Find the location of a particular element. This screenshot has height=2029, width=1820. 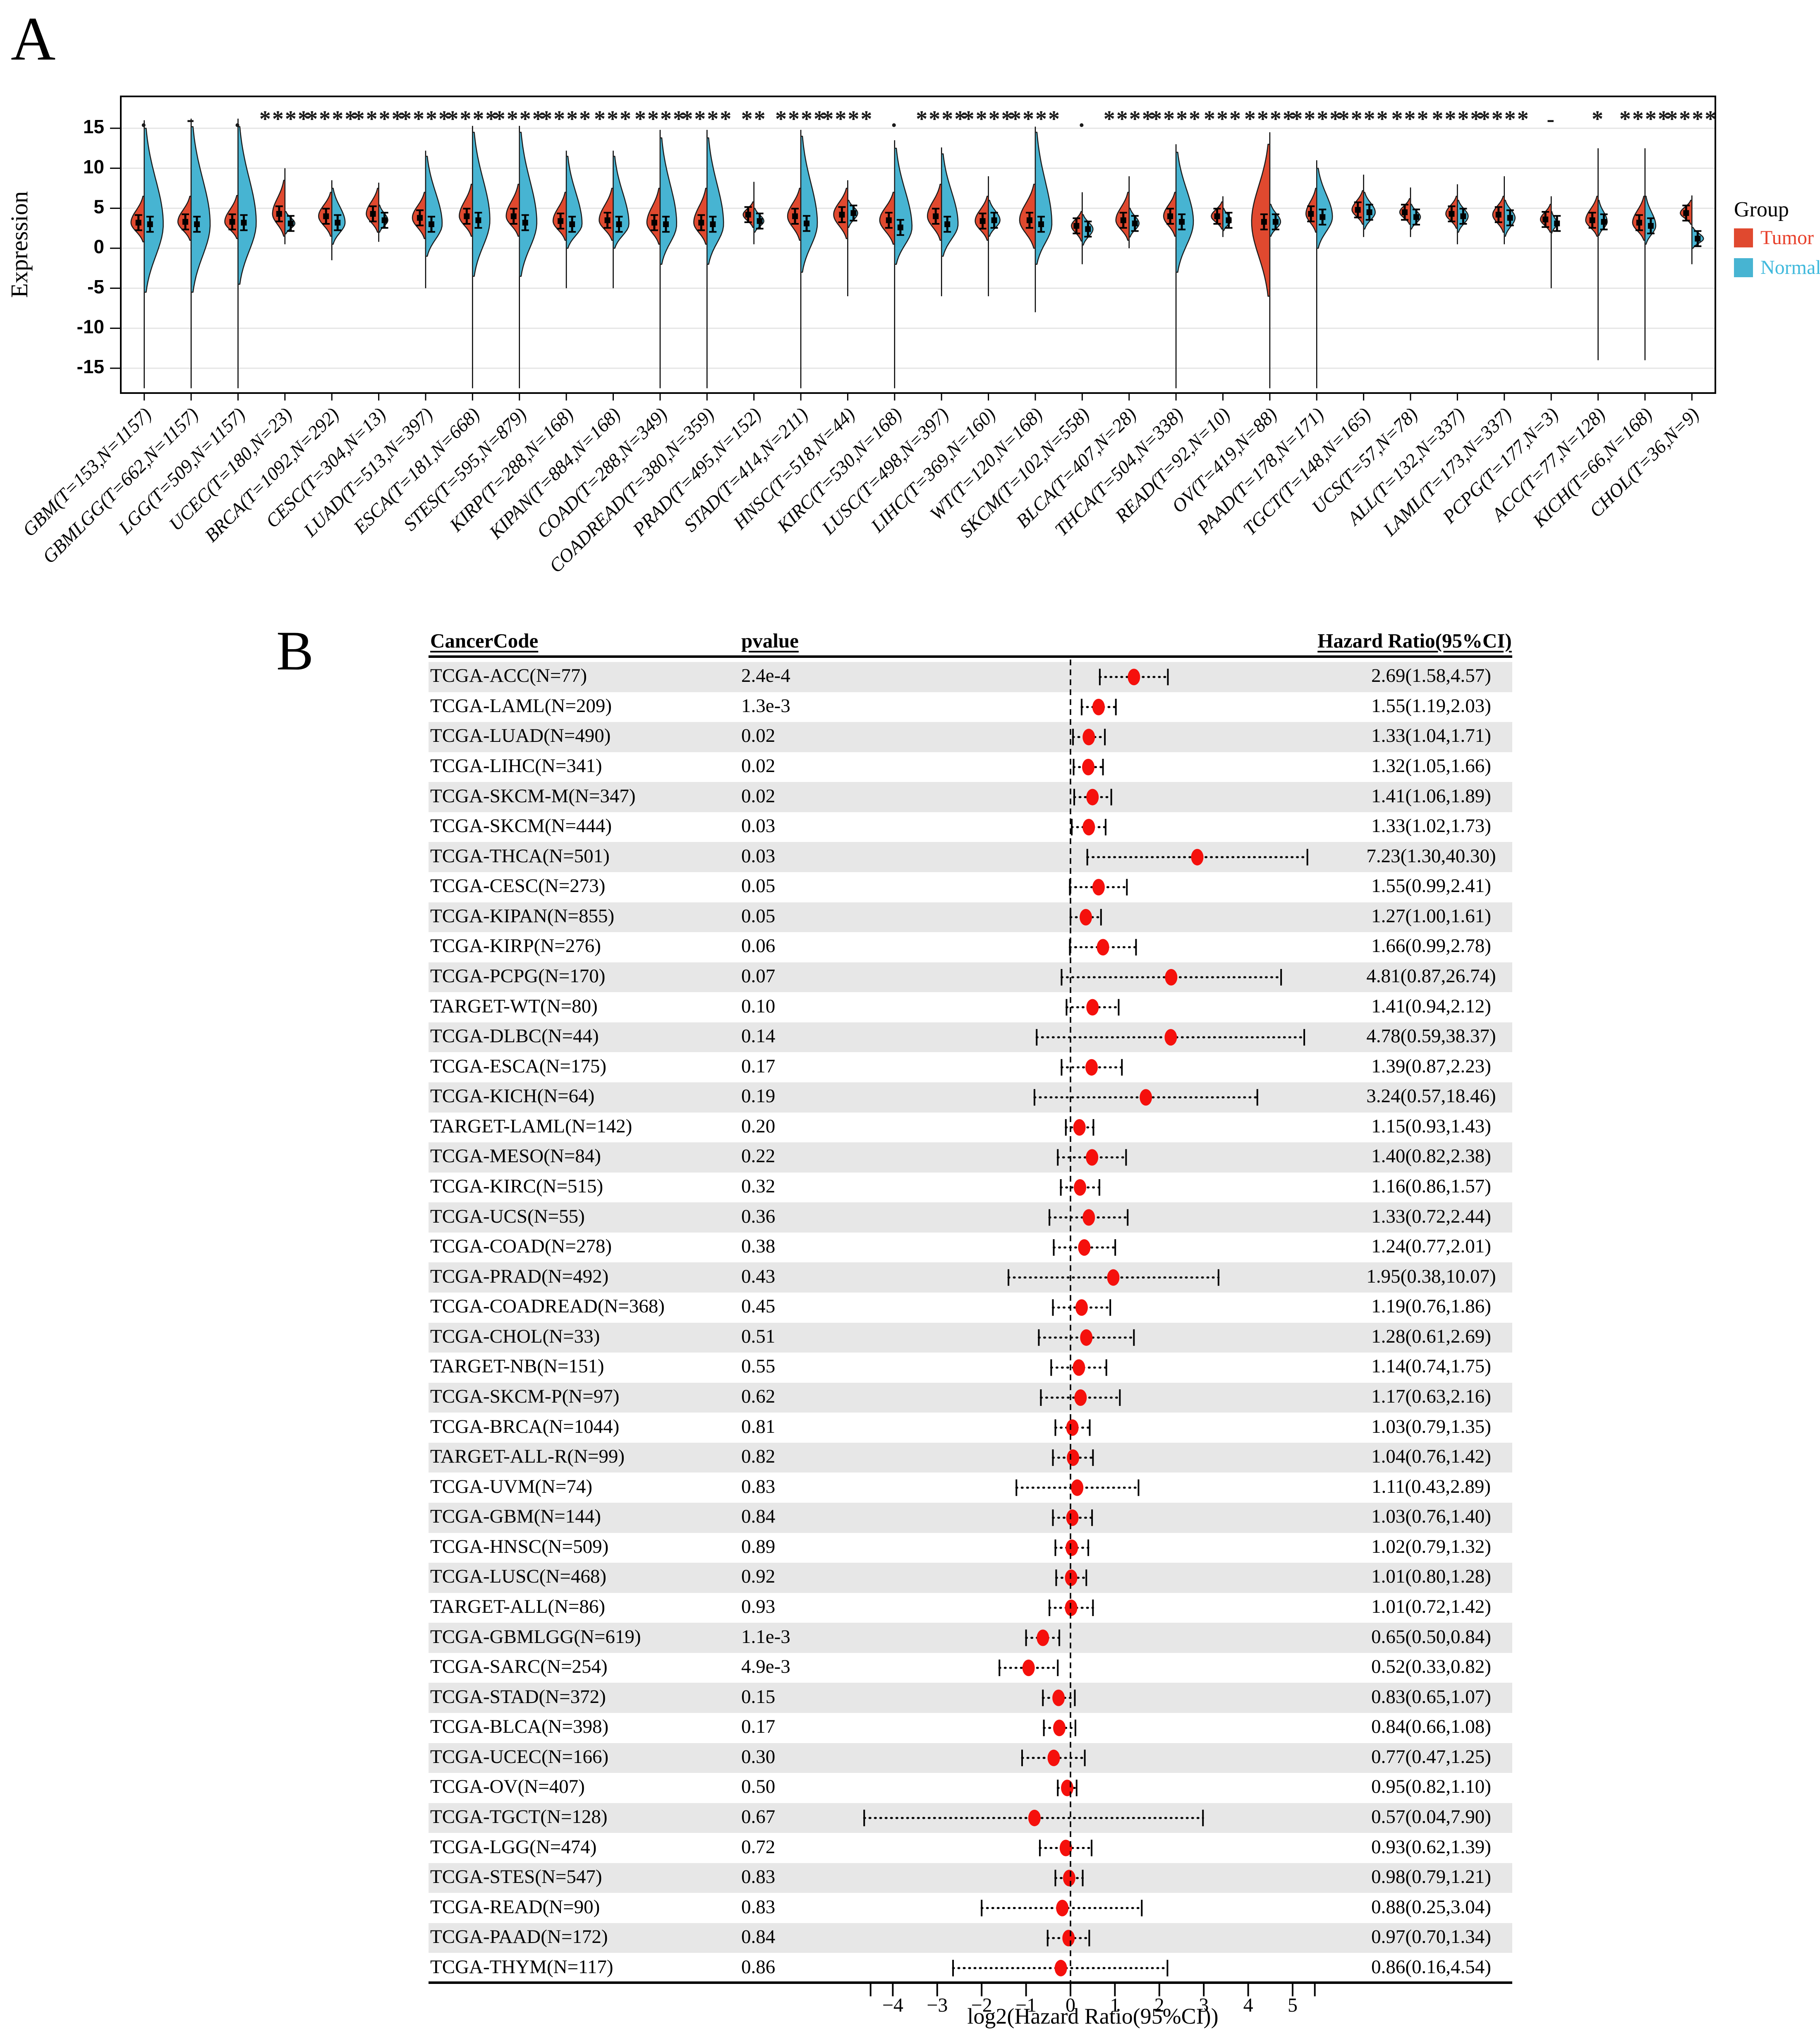

significance-mark: - is located at coordinates (1551, 119).